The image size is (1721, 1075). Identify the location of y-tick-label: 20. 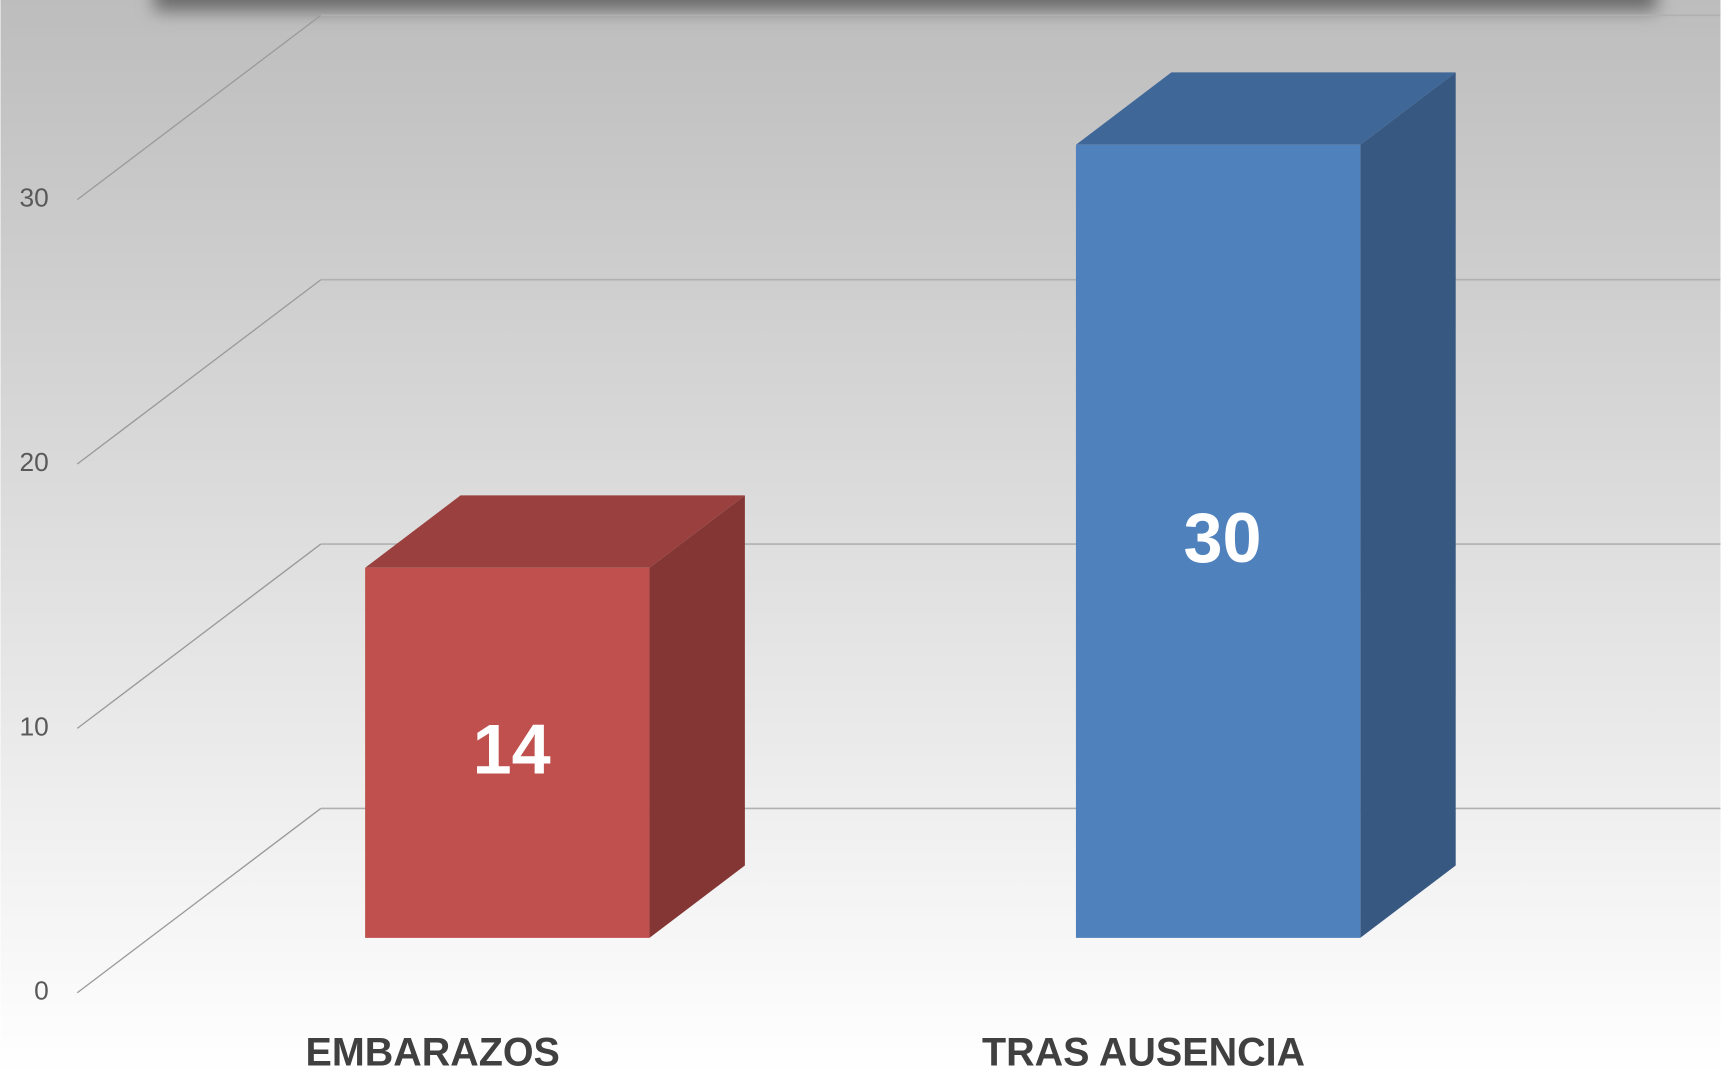
(33, 462).